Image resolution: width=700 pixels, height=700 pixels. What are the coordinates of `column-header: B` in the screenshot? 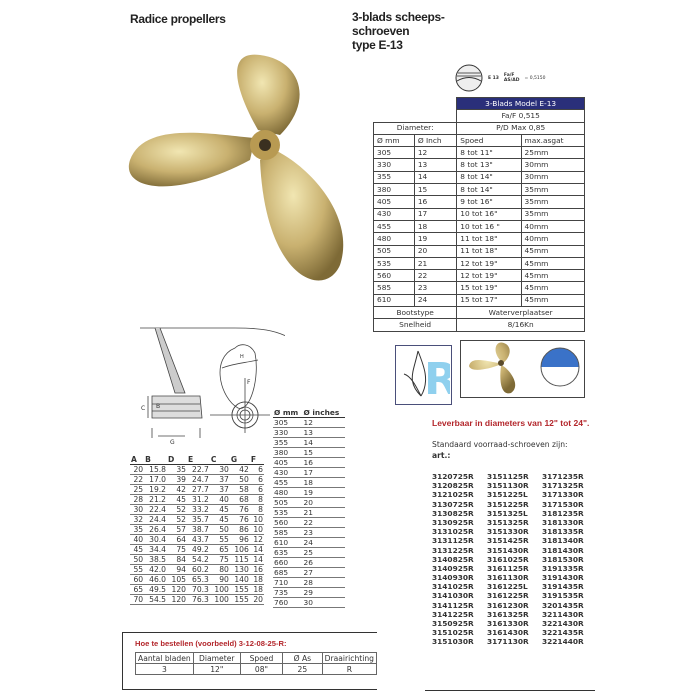 It's located at (156, 460).